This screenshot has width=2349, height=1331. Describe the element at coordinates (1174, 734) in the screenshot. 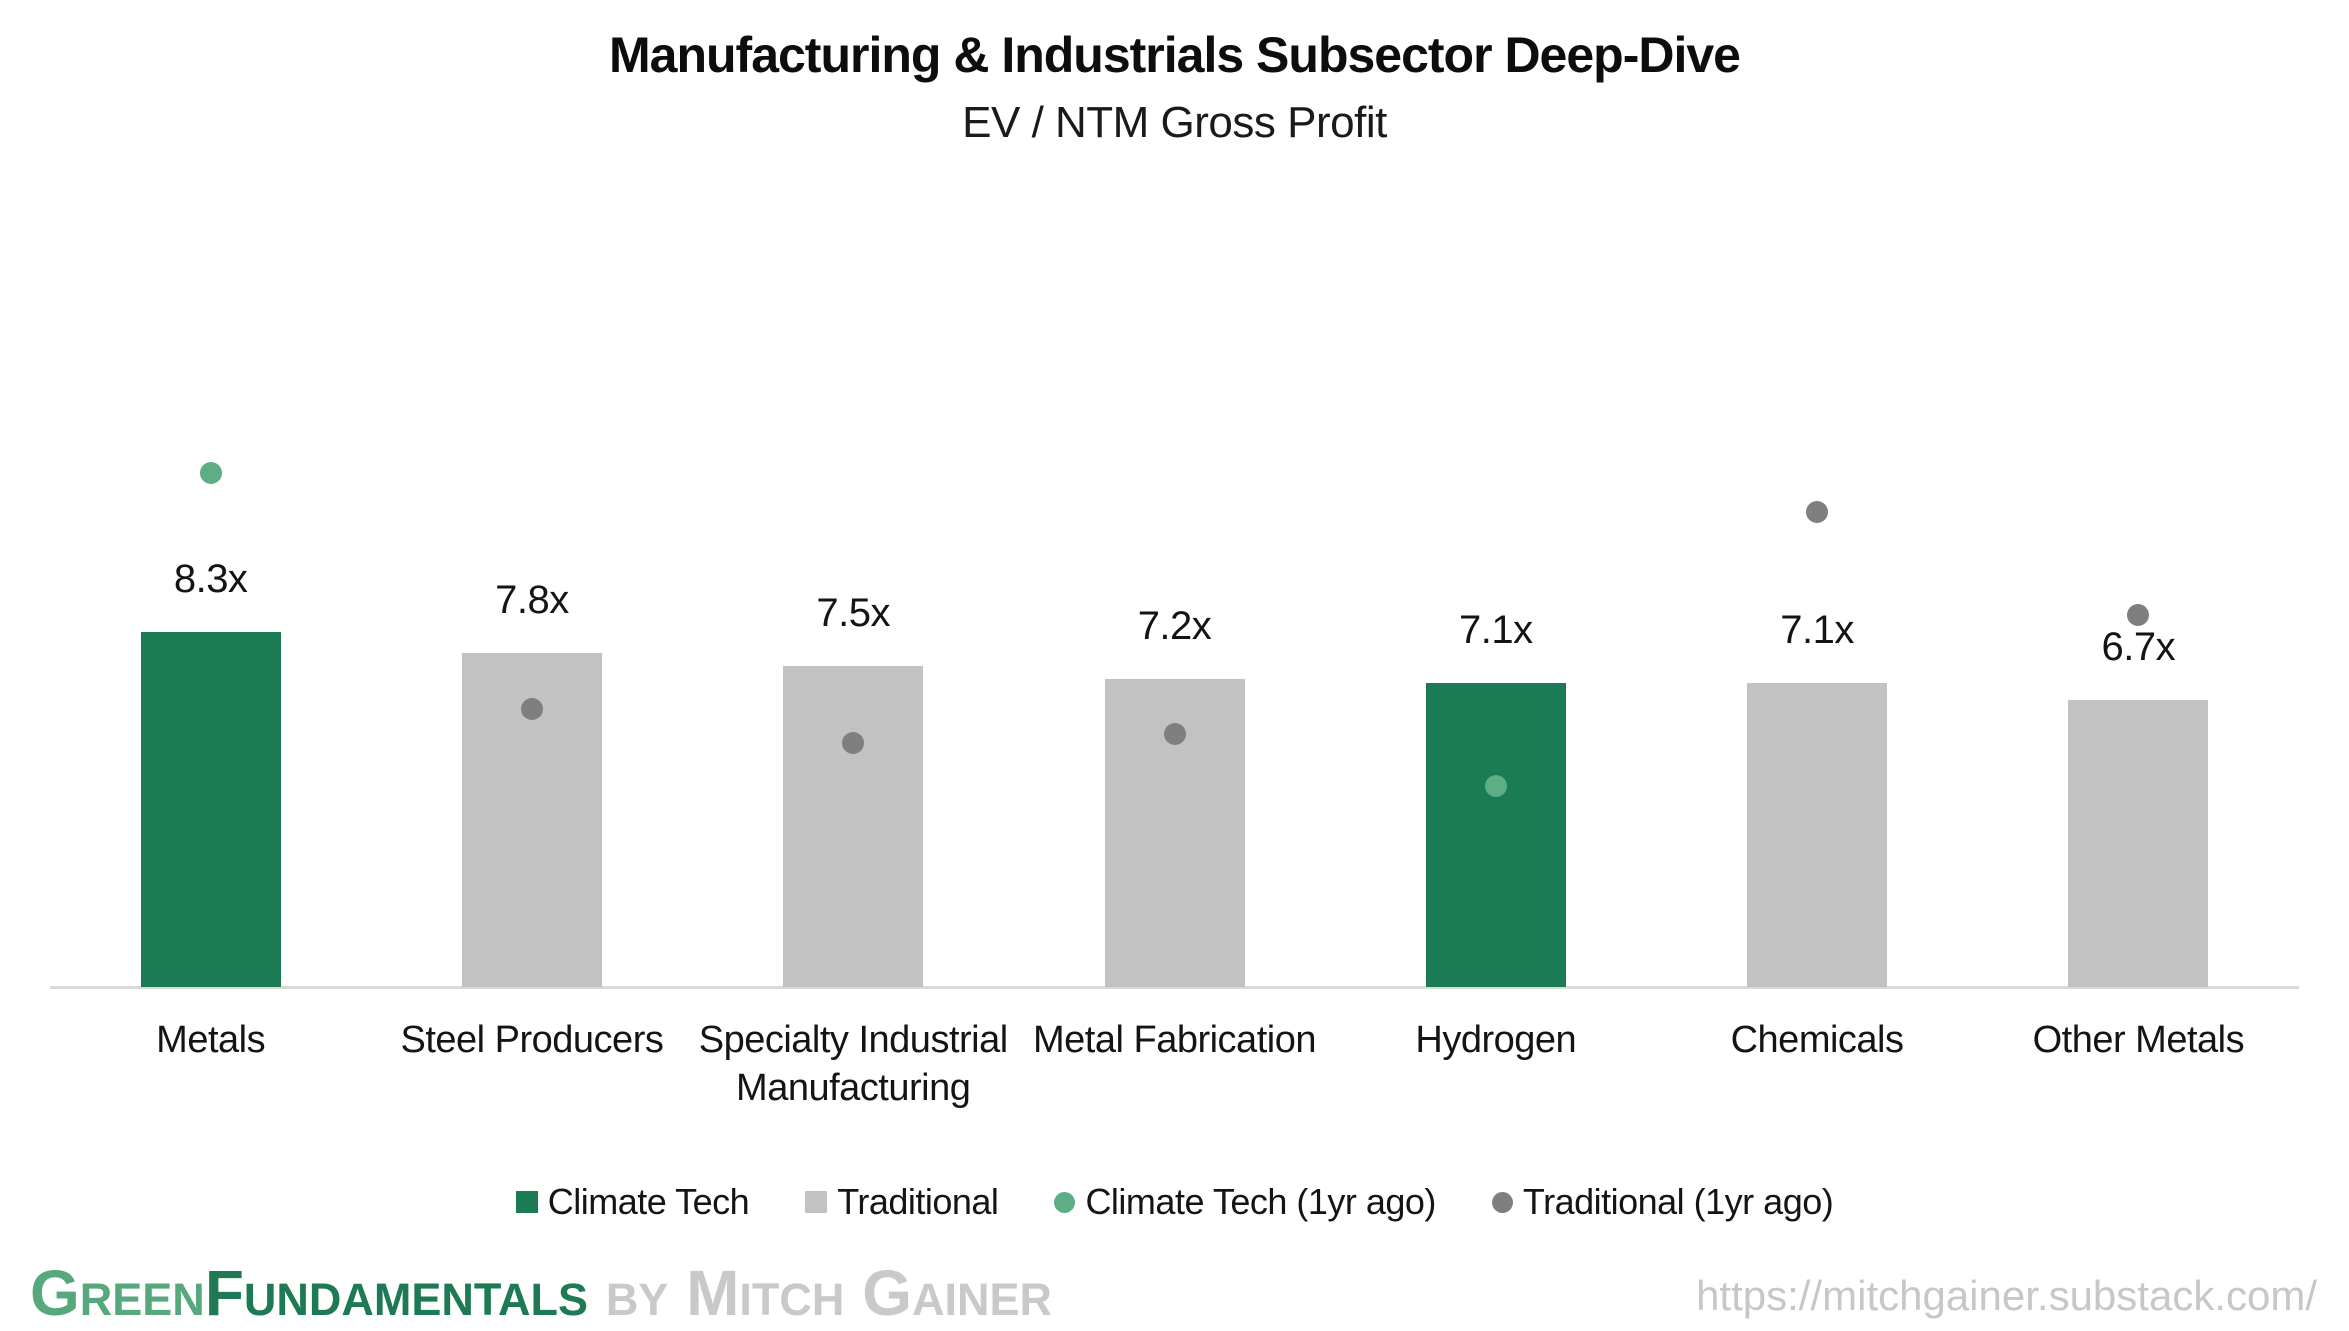

I see `prior-year-dot-metal-fabrication` at that location.